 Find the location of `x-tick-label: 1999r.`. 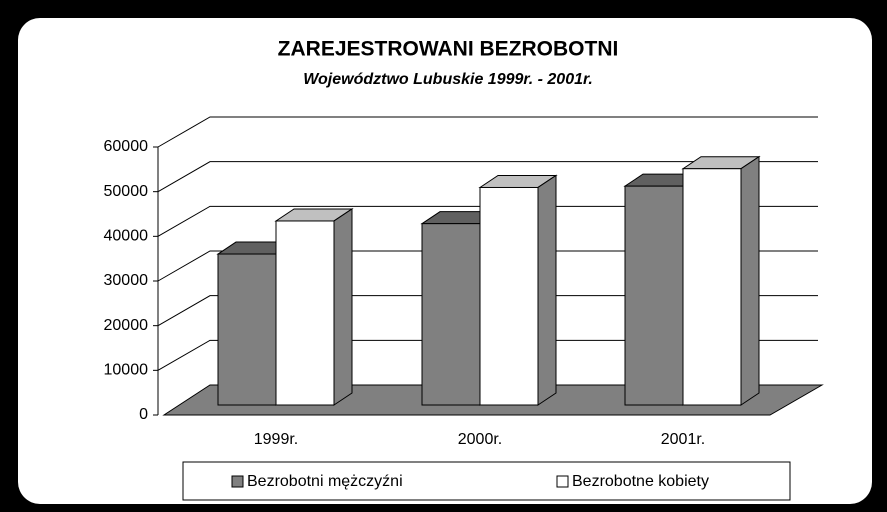

x-tick-label: 1999r. is located at coordinates (276, 439).